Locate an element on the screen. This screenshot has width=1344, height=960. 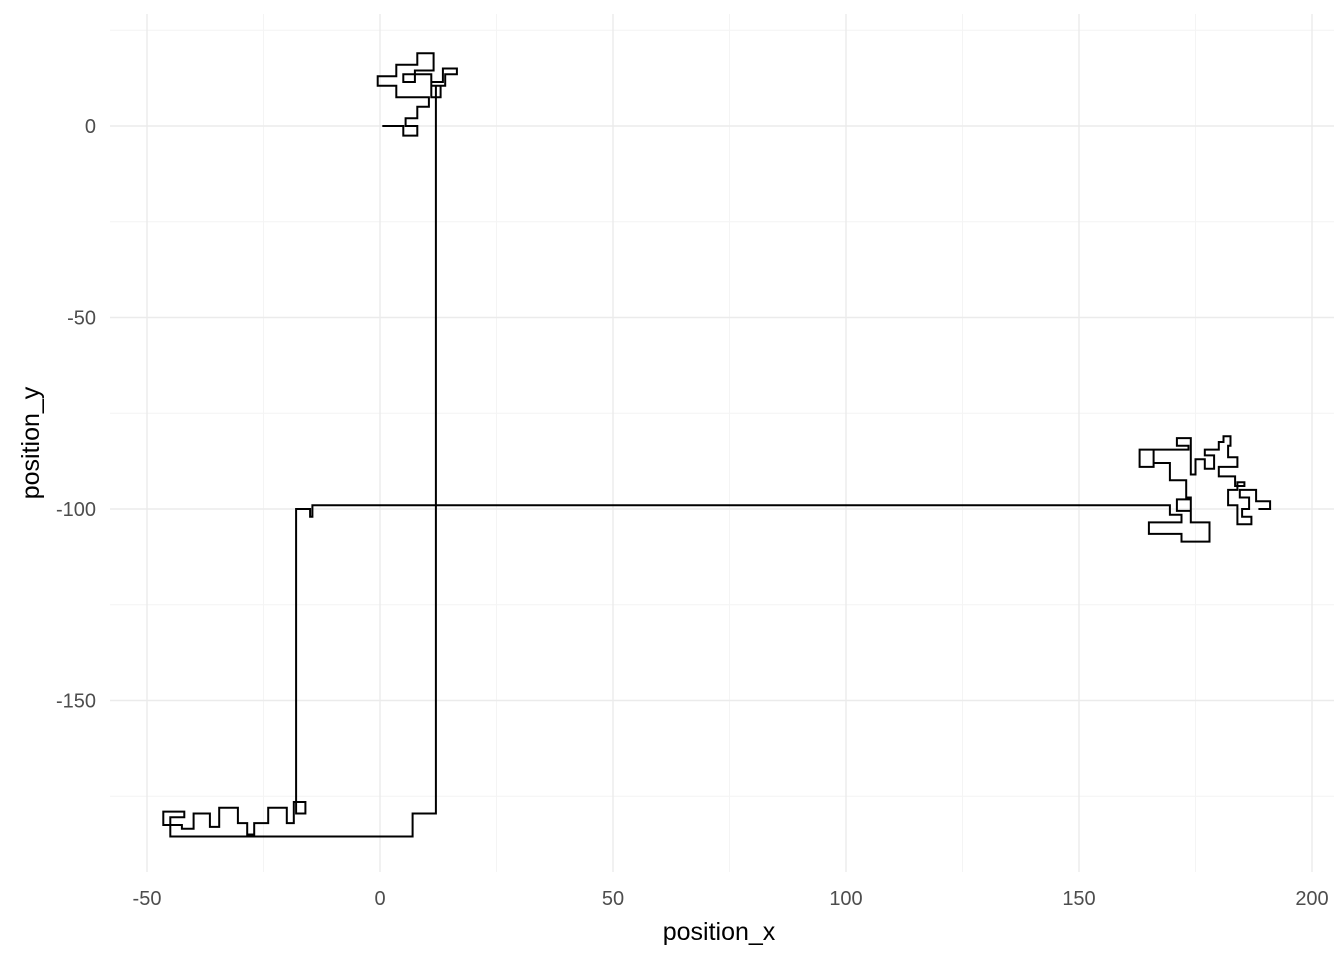
x-tick-label: 50 is located at coordinates (613, 899).